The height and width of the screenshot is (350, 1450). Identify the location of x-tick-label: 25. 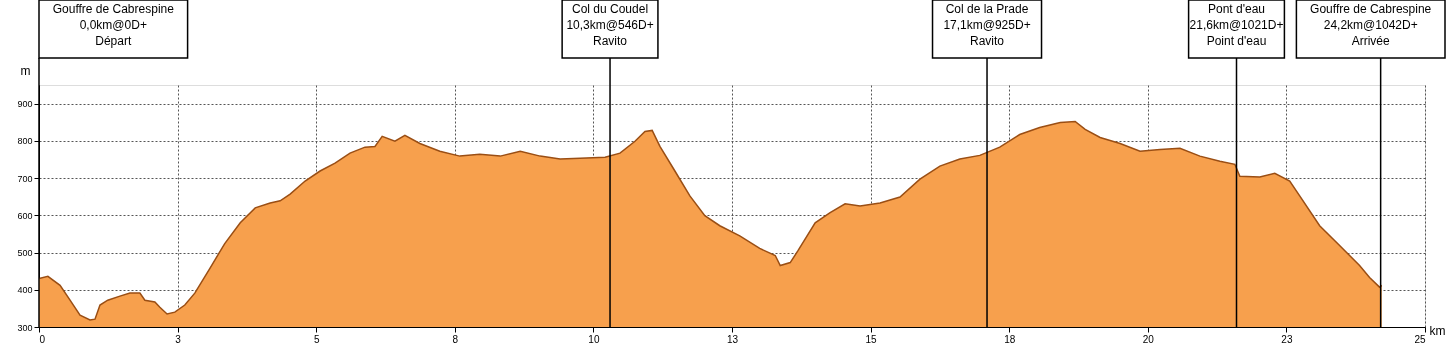
(1420, 339).